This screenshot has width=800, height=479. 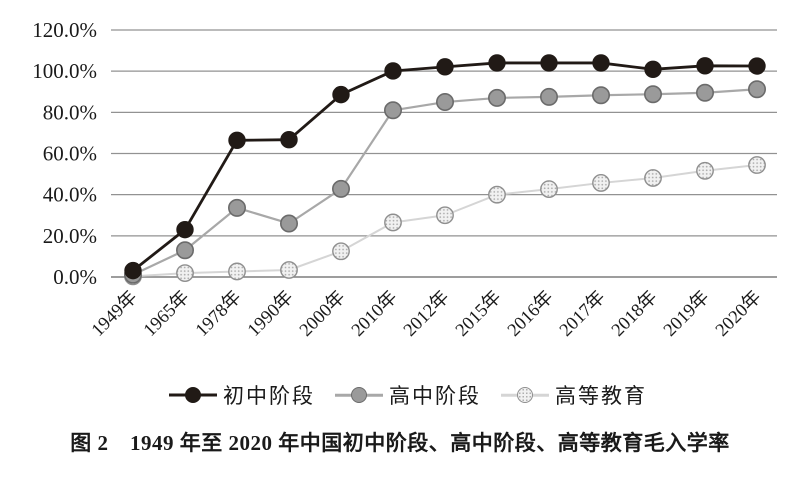 I want to click on data-point-higher-education-2000年, so click(x=341, y=251).